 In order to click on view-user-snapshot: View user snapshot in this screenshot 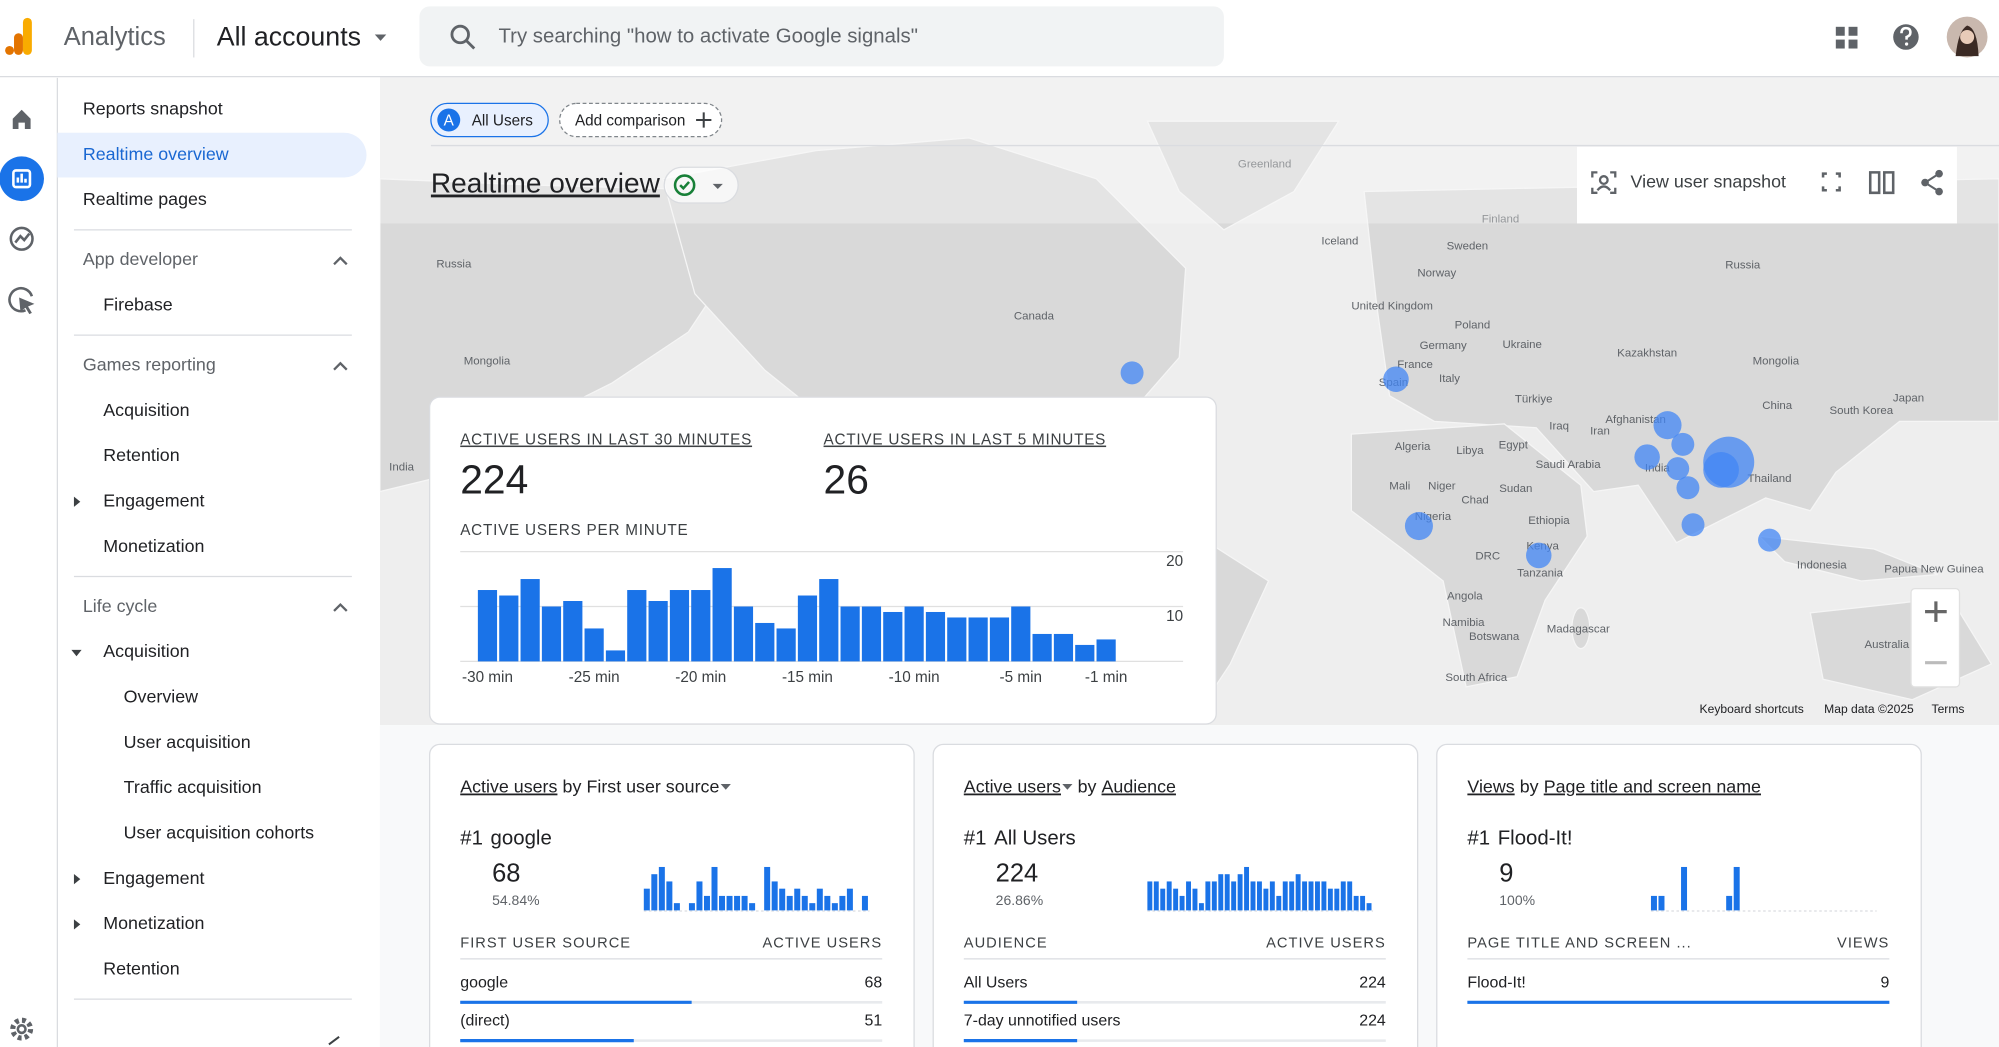, I will do `click(1708, 181)`.